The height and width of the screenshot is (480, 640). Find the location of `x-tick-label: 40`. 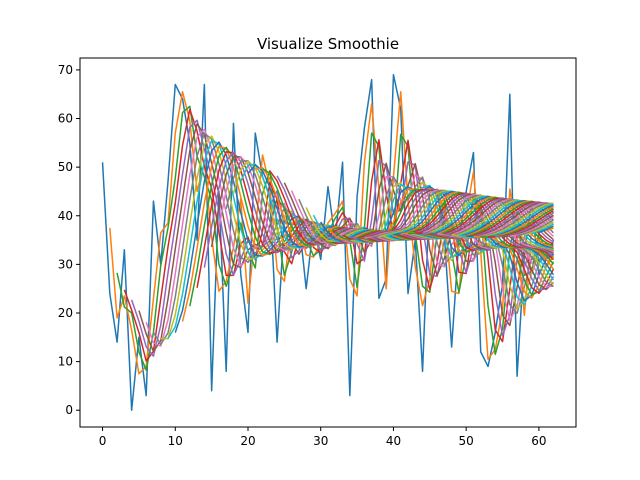

x-tick-label: 40 is located at coordinates (393, 441).